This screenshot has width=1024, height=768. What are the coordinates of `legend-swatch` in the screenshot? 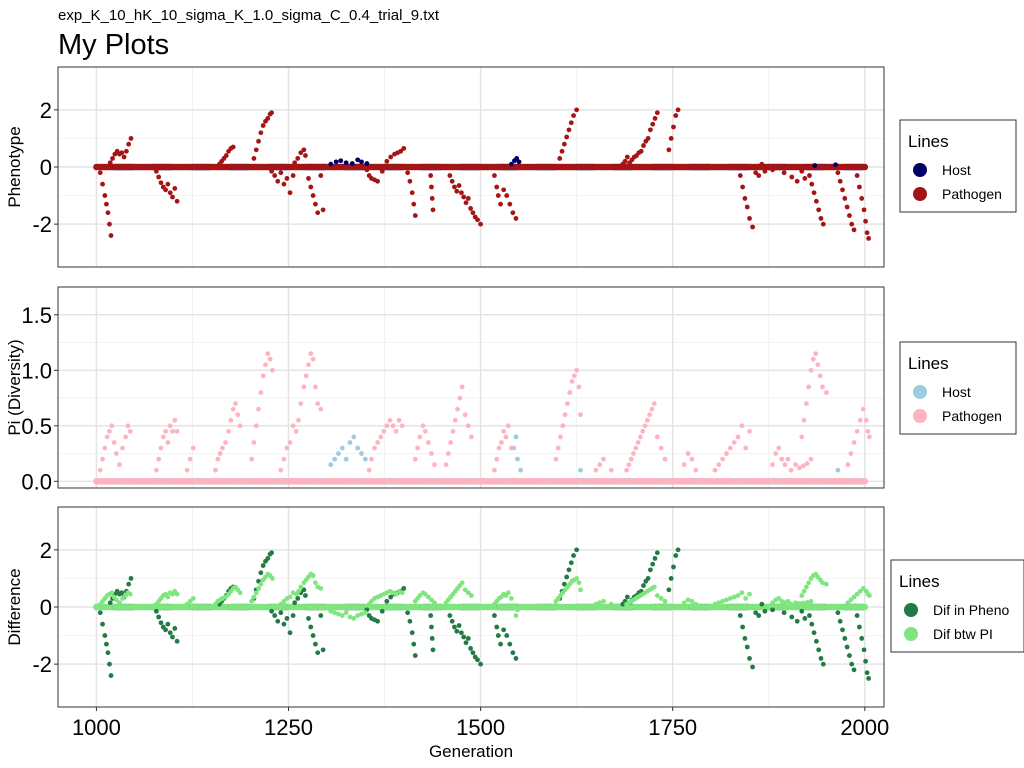 It's located at (911, 610).